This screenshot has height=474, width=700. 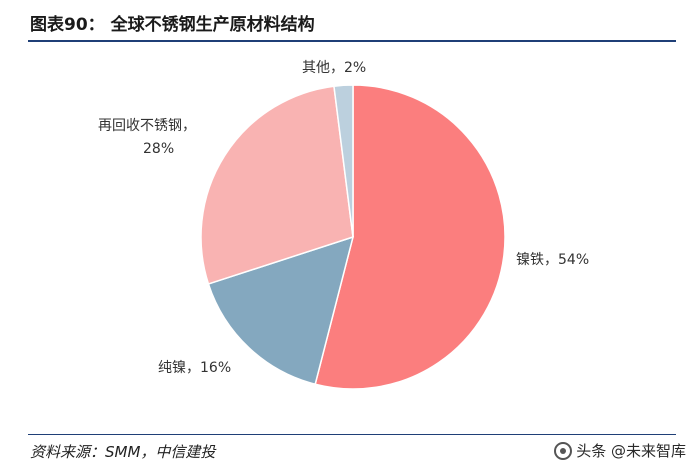 What do you see at coordinates (172, 25) in the screenshot?
I see `chart-title: 图表90： 全球不锈钢生产原材料结构` at bounding box center [172, 25].